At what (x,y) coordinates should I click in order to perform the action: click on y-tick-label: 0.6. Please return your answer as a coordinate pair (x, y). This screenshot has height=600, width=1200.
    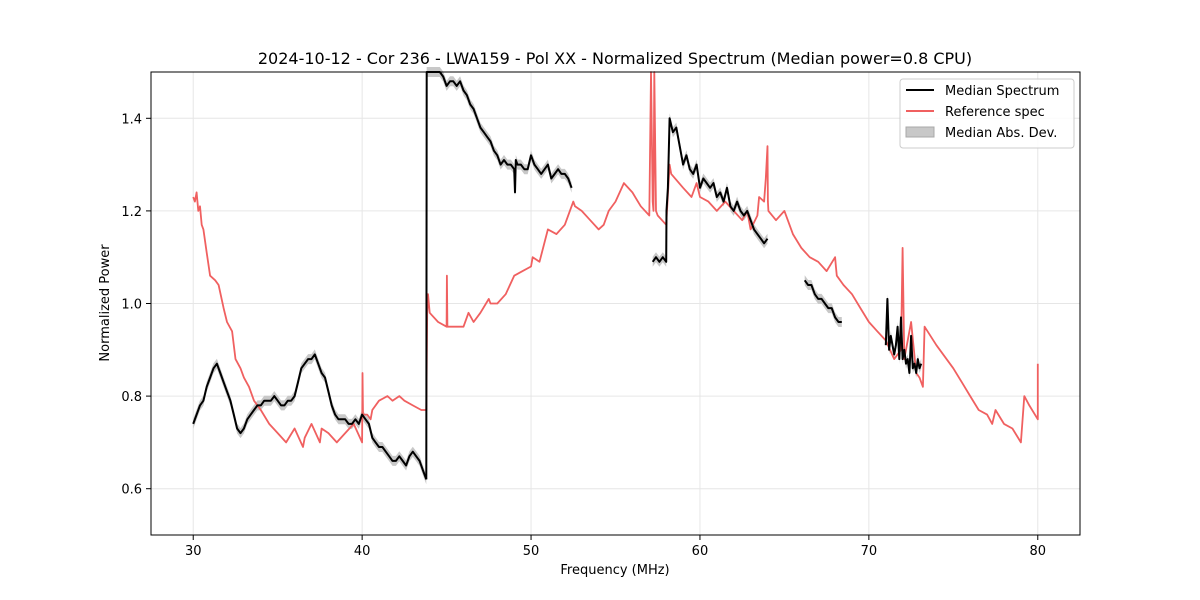
    Looking at the image, I should click on (131, 490).